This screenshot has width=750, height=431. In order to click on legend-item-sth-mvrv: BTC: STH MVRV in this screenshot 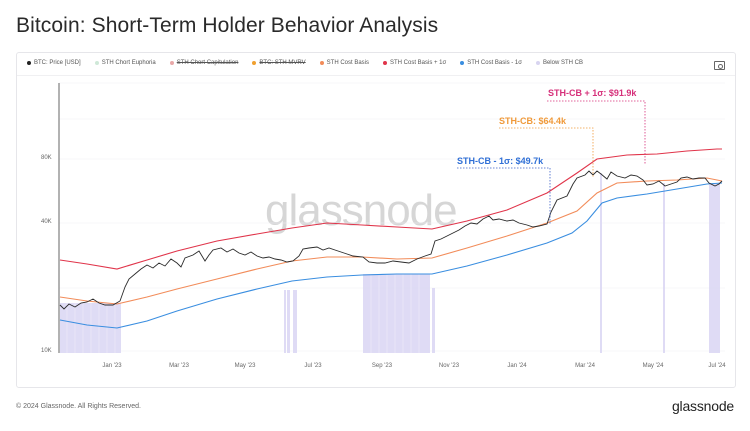, I will do `click(279, 63)`.